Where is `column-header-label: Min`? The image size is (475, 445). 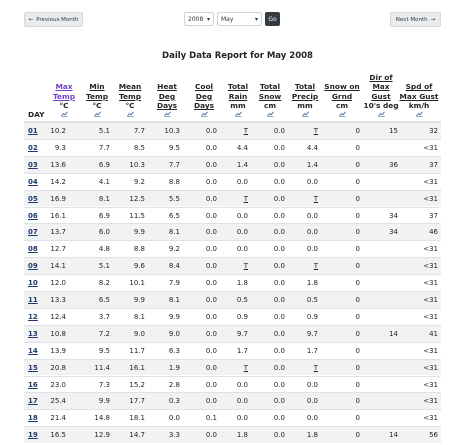
column-header-label: Min is located at coordinates (97, 87).